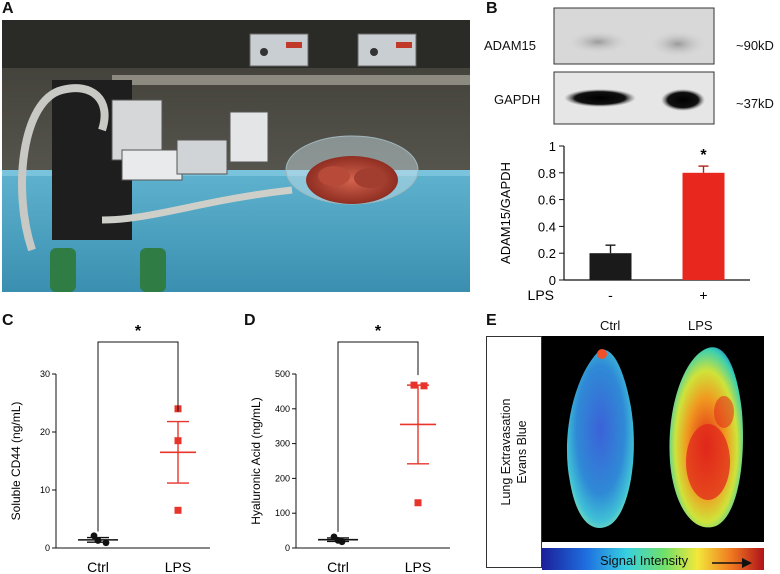 The width and height of the screenshot is (780, 574). I want to click on evans-blue-side-box, so click(514, 452).